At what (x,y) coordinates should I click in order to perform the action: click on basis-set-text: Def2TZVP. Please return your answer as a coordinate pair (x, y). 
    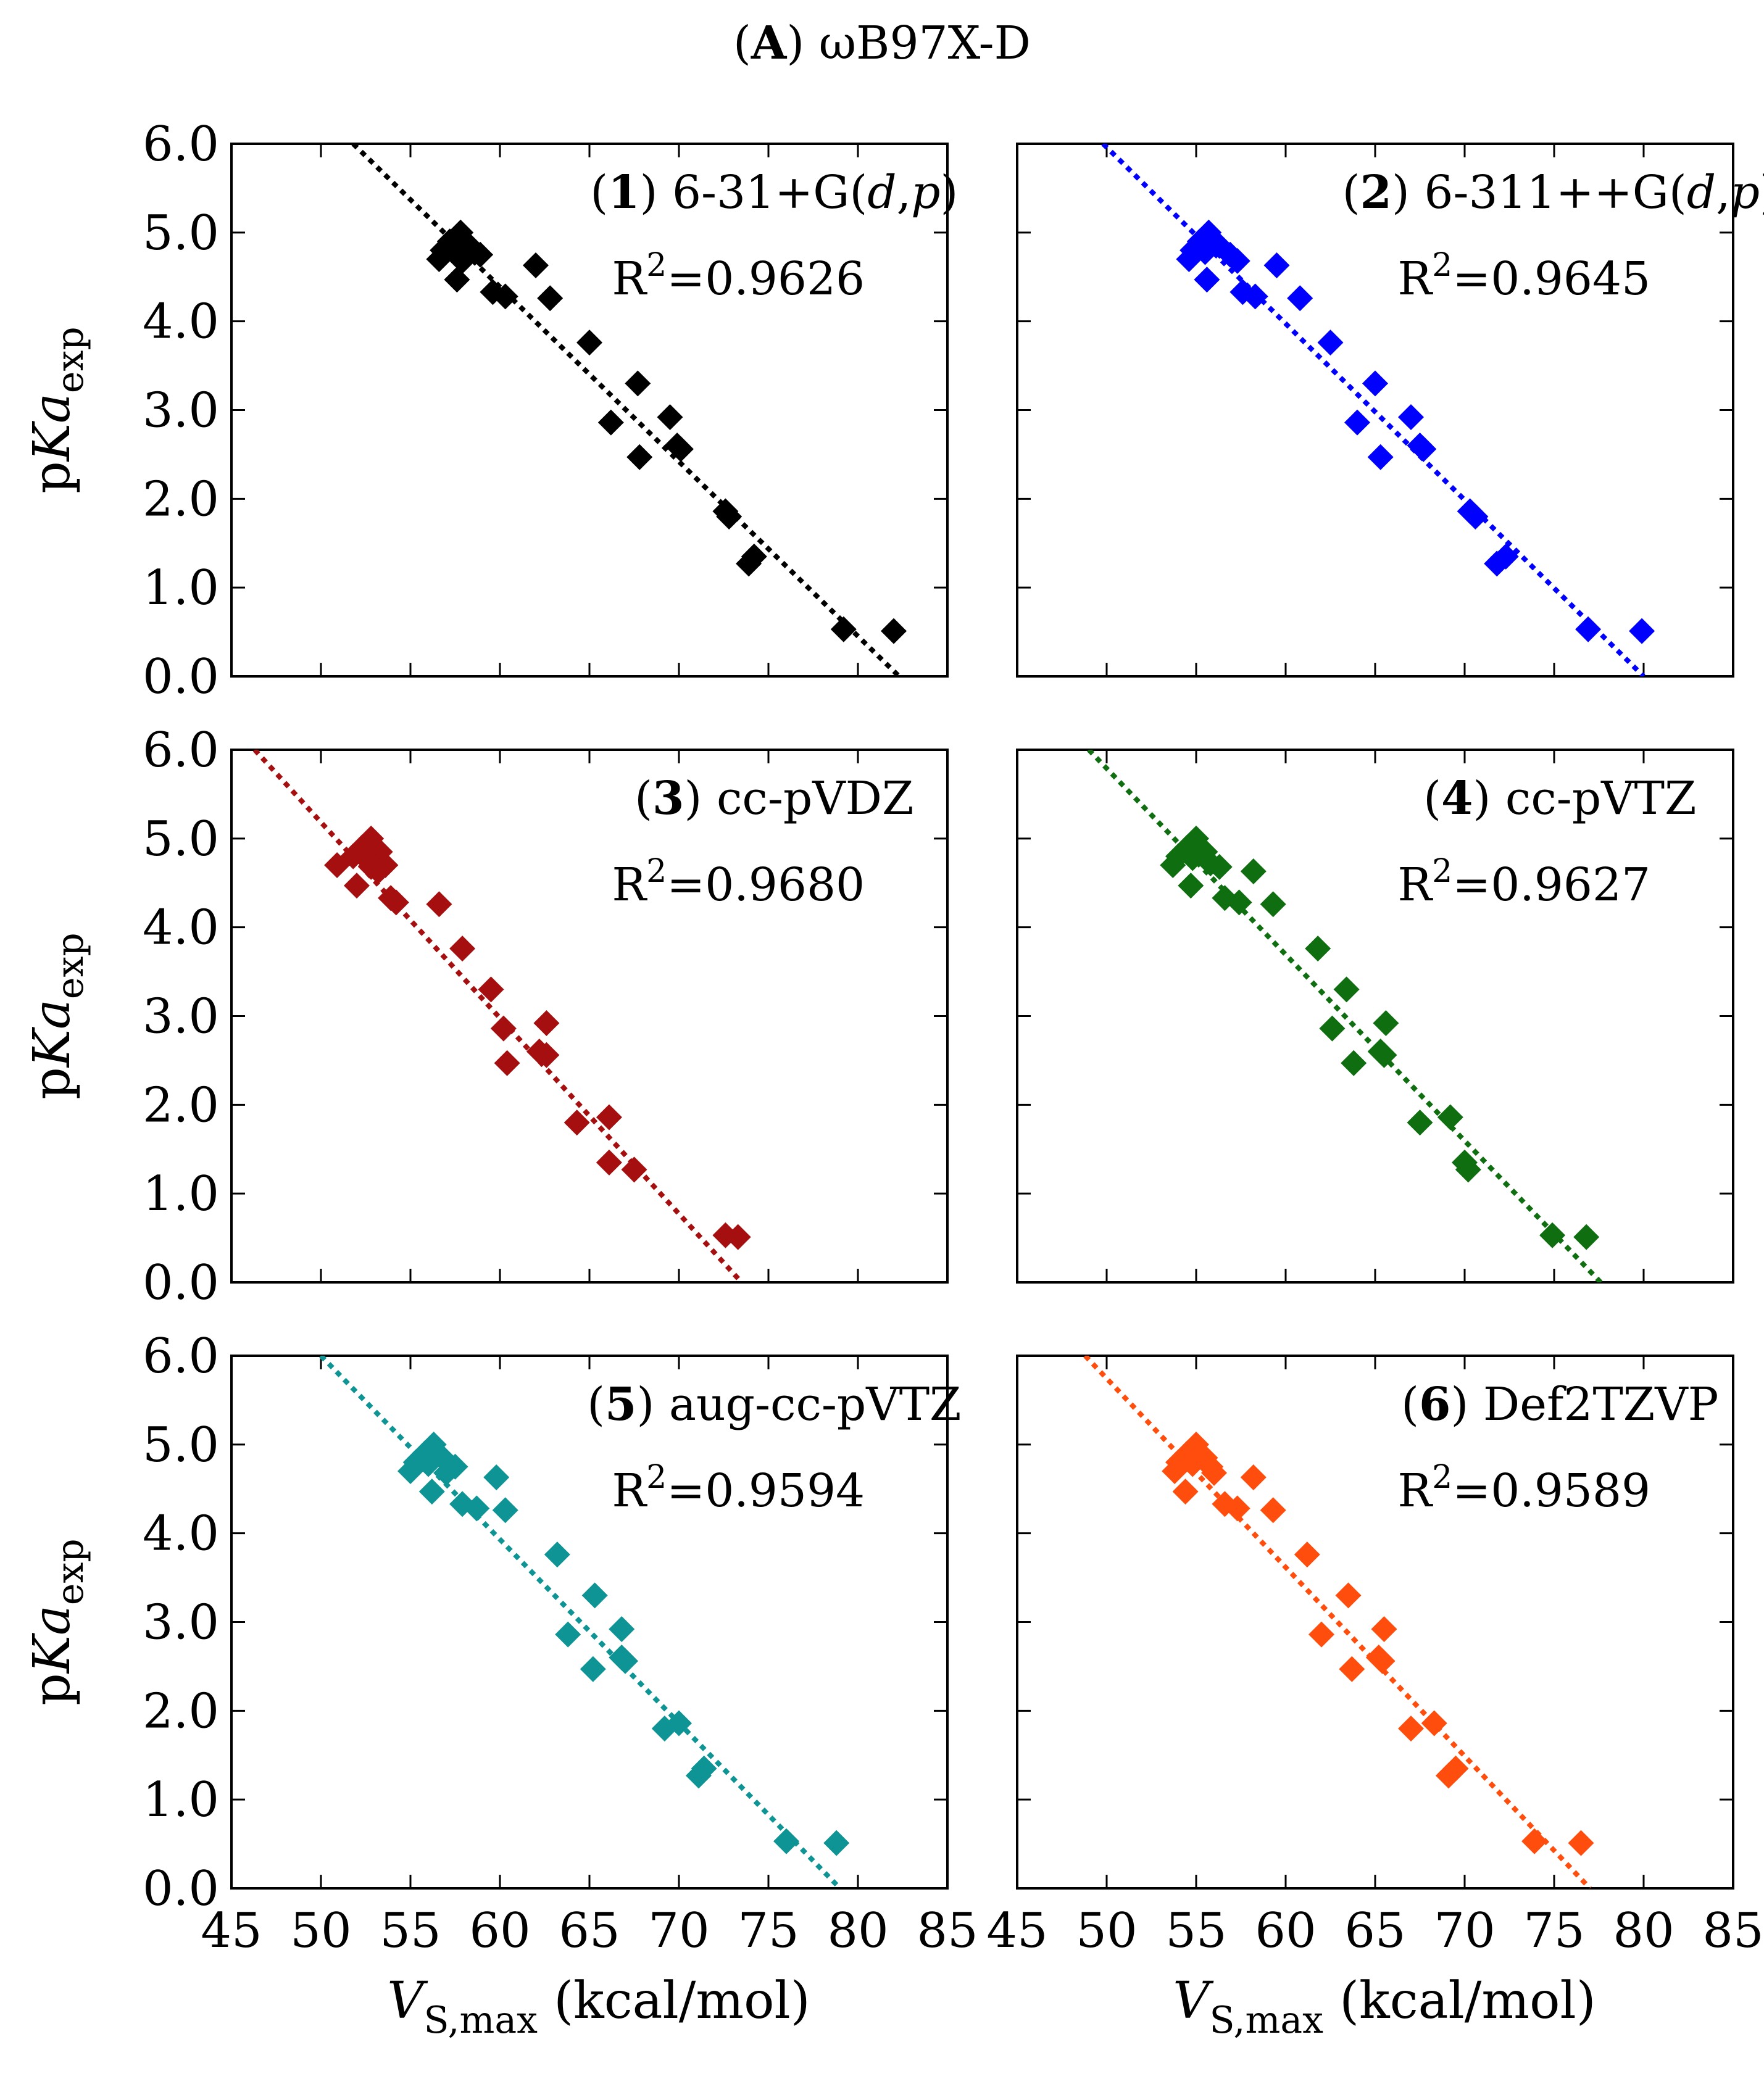
    Looking at the image, I should click on (1601, 1404).